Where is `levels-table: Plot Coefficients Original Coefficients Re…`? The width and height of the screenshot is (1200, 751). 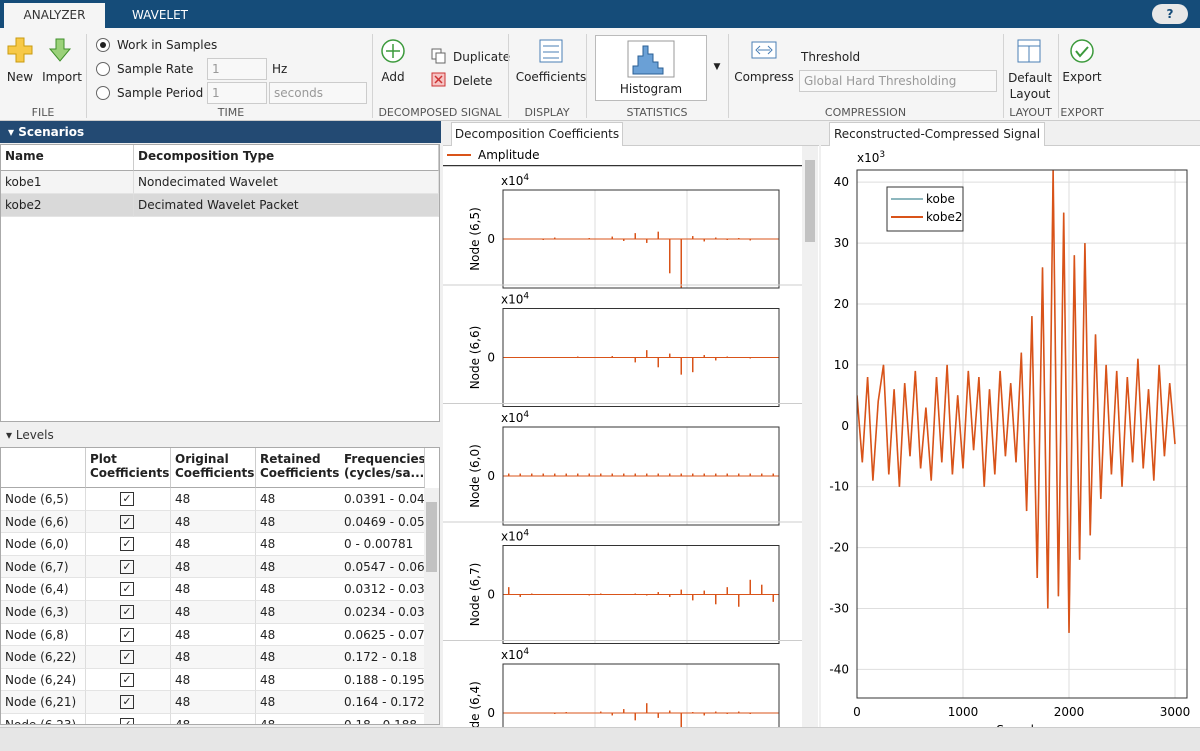
levels-table: Plot Coefficients Original Coefficients Re… is located at coordinates (220, 586).